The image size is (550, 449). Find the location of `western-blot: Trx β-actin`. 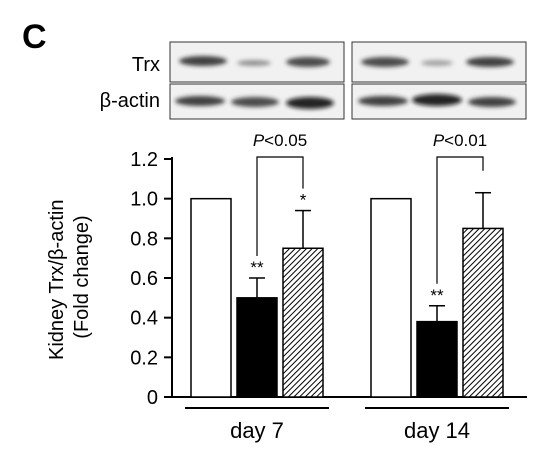

western-blot: Trx β-actin is located at coordinates (313, 80).